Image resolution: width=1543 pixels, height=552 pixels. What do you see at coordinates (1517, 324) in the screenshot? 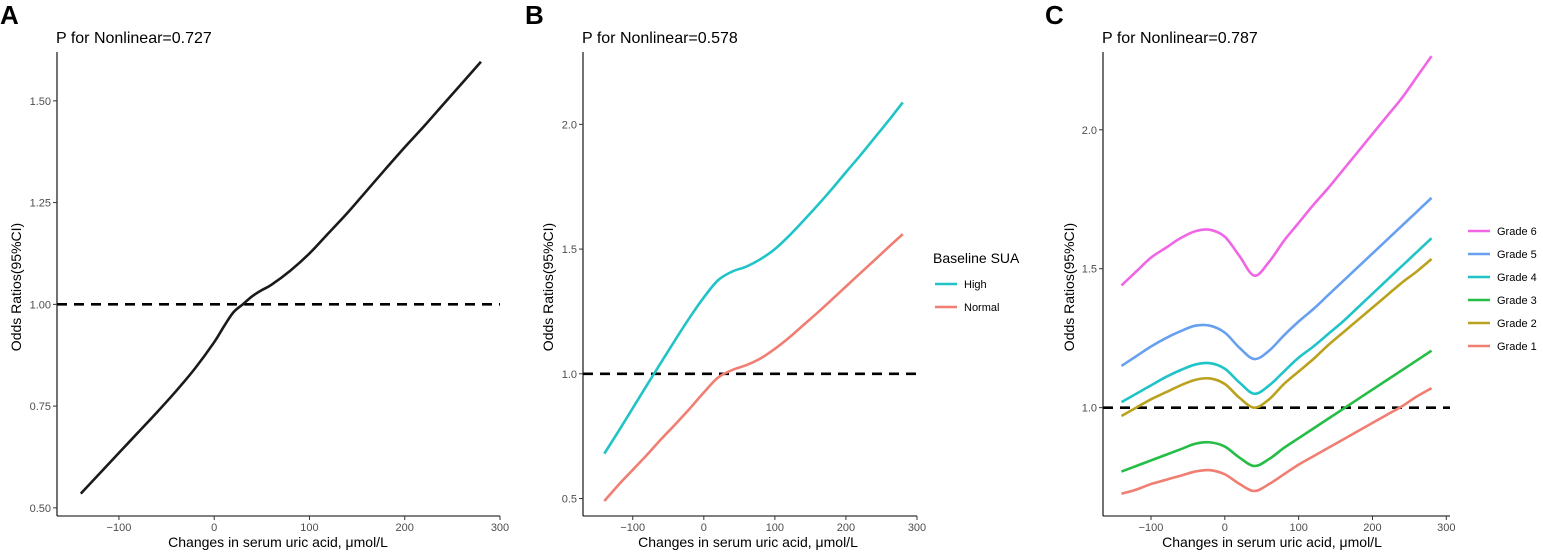
I see `panel-c-legend-label-grade-2: Grade 2` at bounding box center [1517, 324].